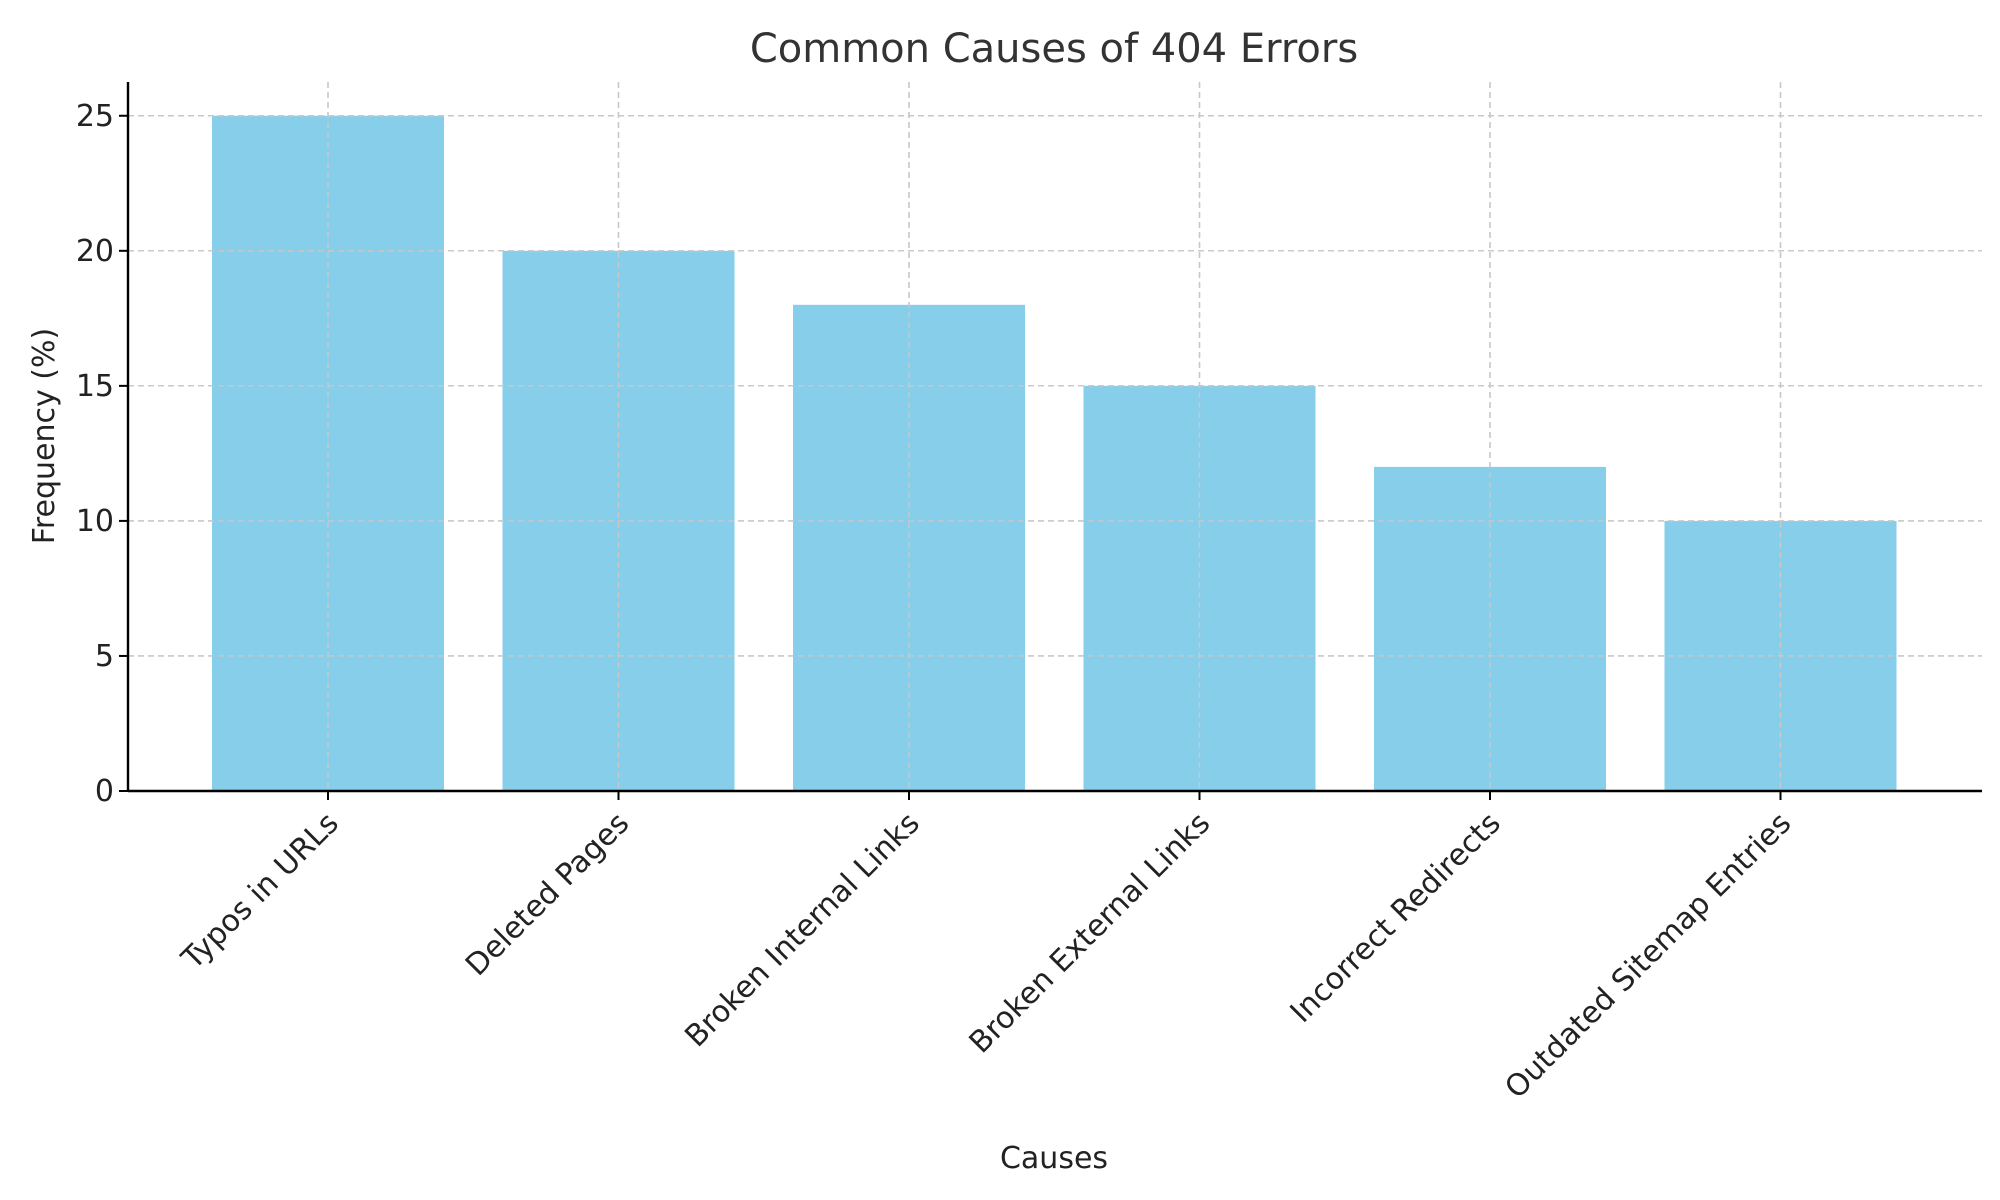  I want to click on y-tick-label: 15, so click(95, 386).